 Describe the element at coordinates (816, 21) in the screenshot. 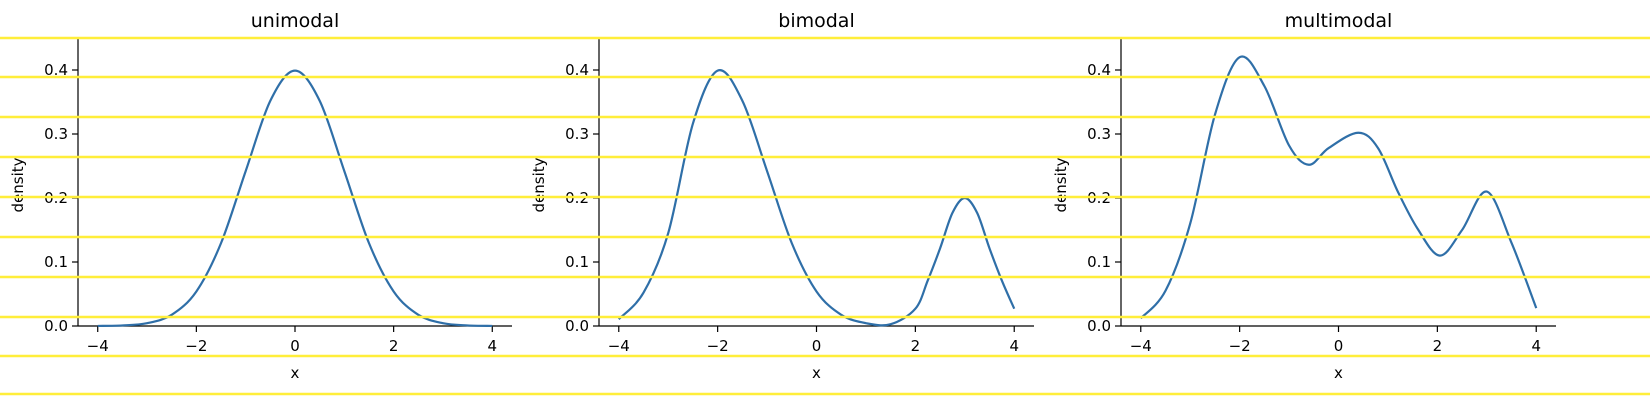

I see `panel-title: bimodal` at that location.